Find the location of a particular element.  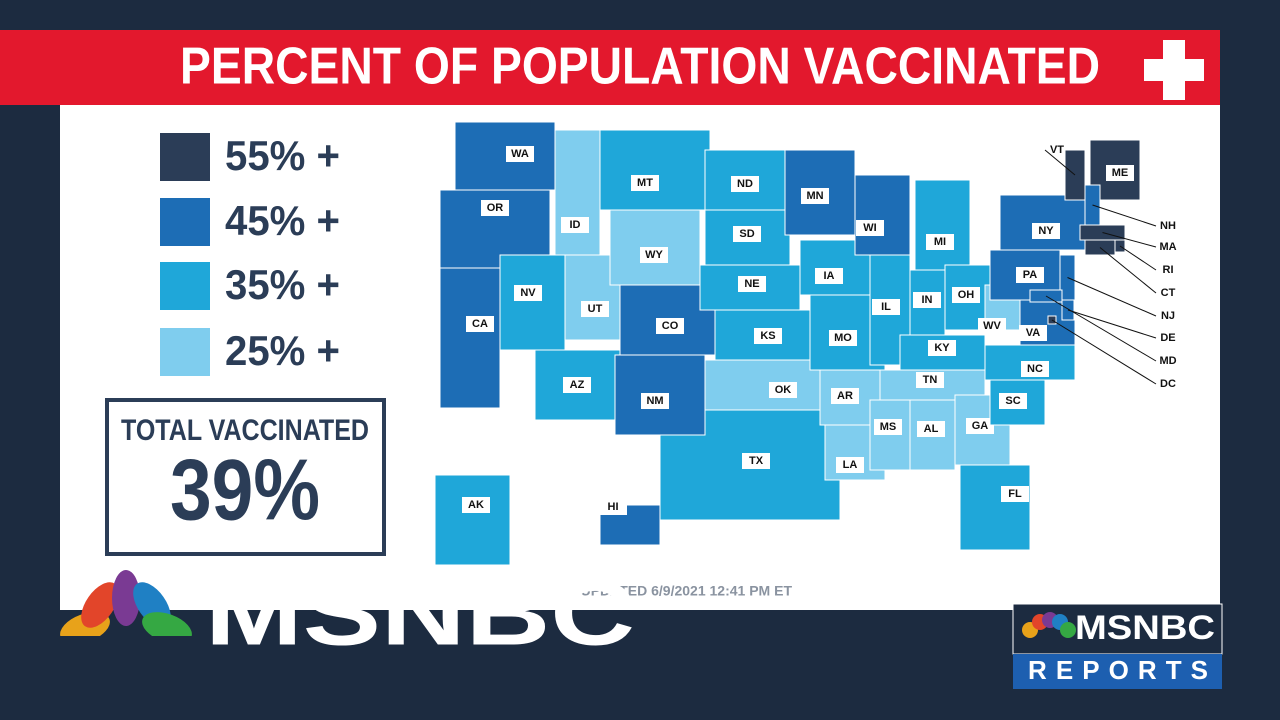

state-label: MA is located at coordinates (1167, 247).